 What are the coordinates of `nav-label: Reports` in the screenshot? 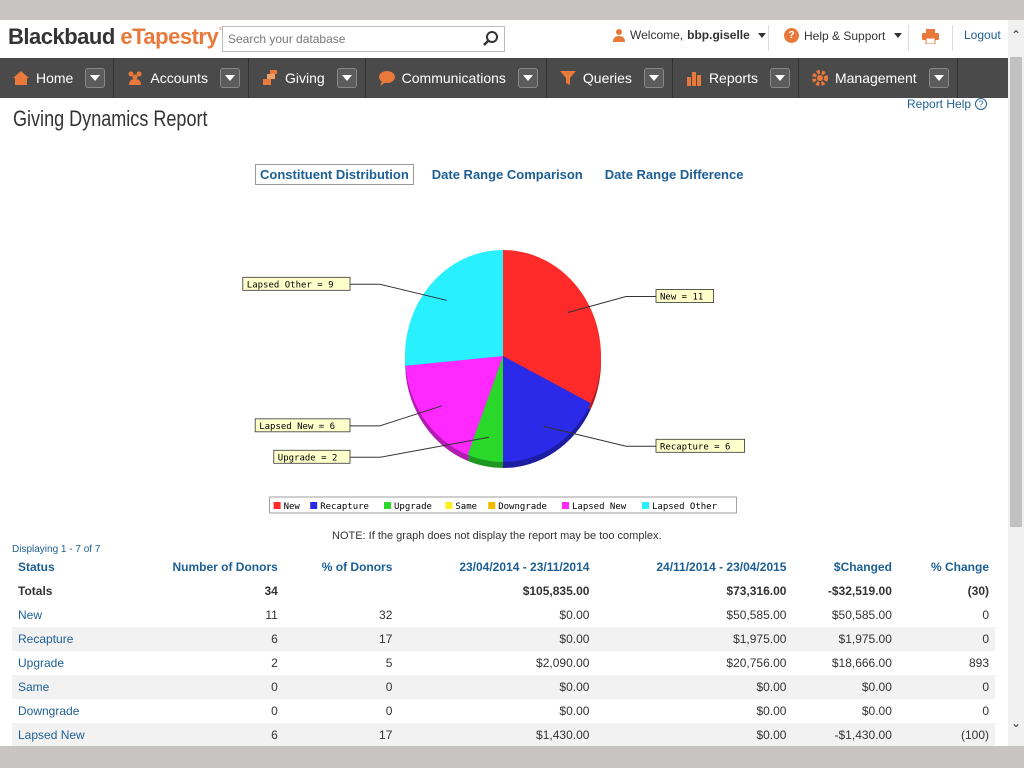 It's located at (733, 78).